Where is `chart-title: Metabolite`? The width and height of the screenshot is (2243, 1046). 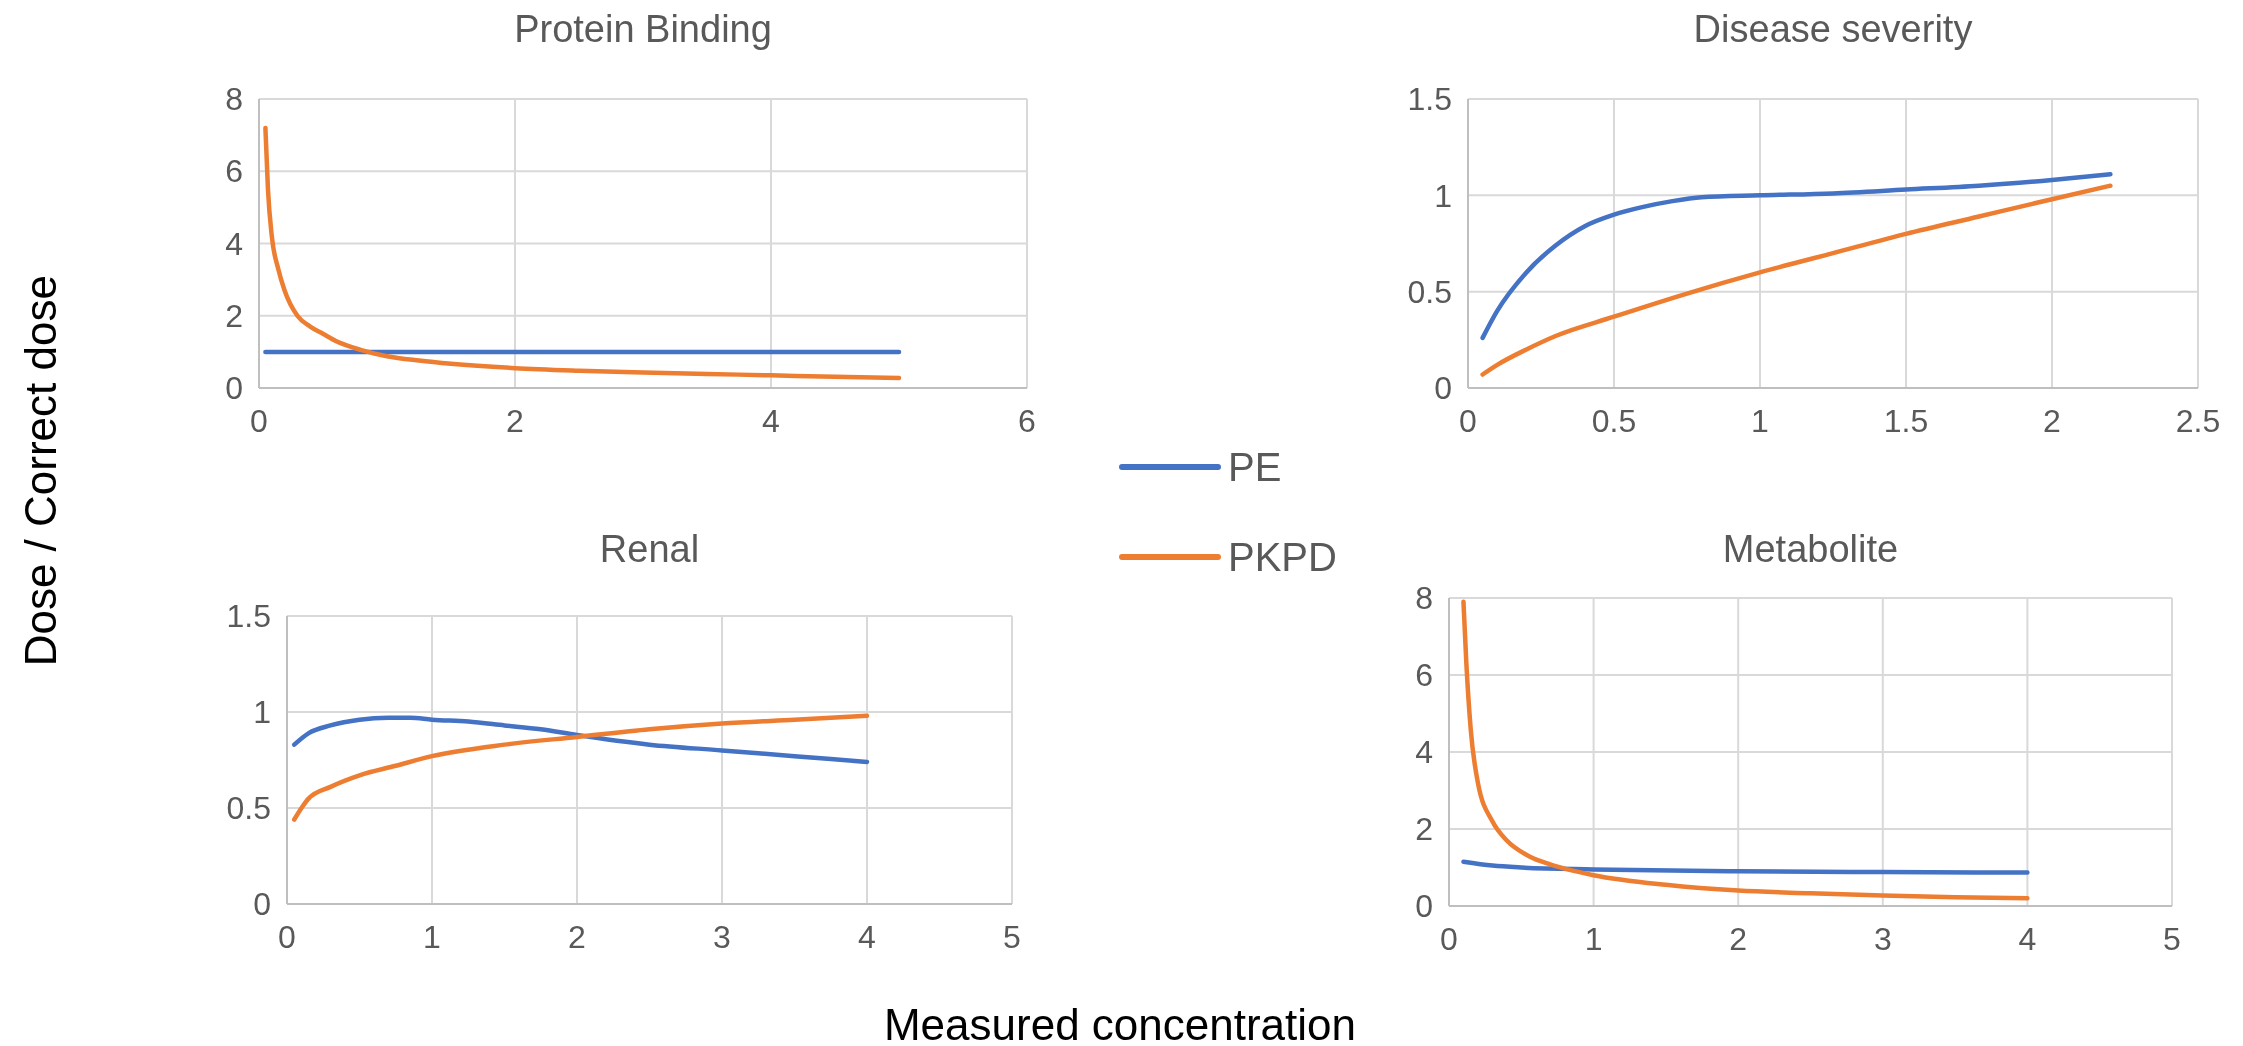
chart-title: Metabolite is located at coordinates (1810, 549).